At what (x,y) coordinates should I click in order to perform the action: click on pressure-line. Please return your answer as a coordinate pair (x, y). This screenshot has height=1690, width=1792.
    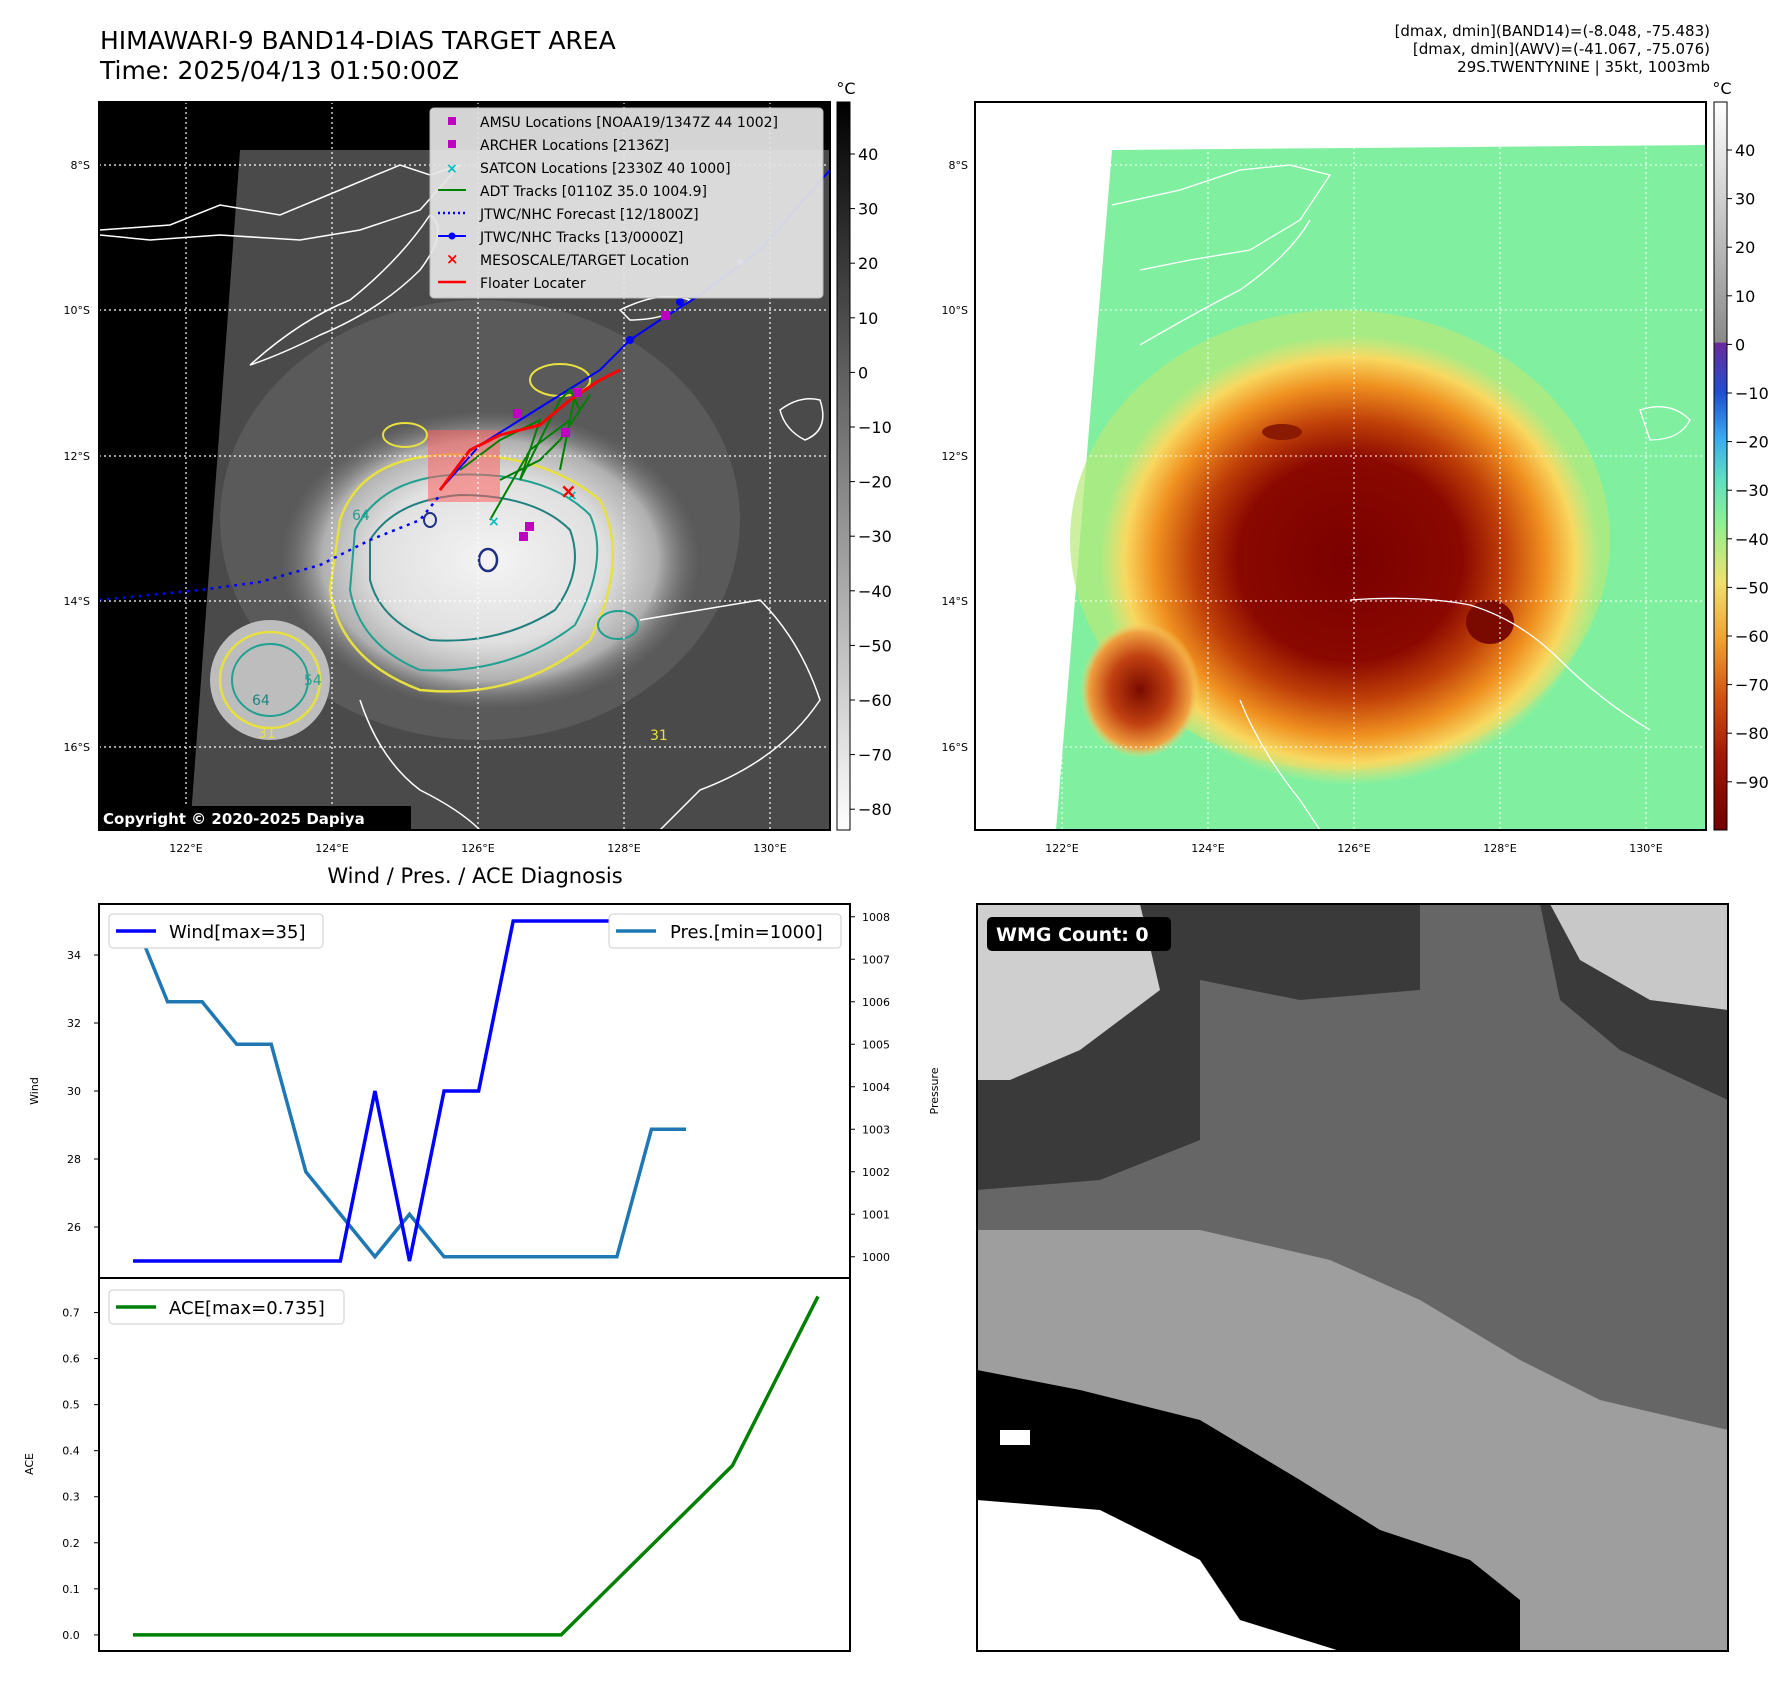
    Looking at the image, I should click on (408, 1088).